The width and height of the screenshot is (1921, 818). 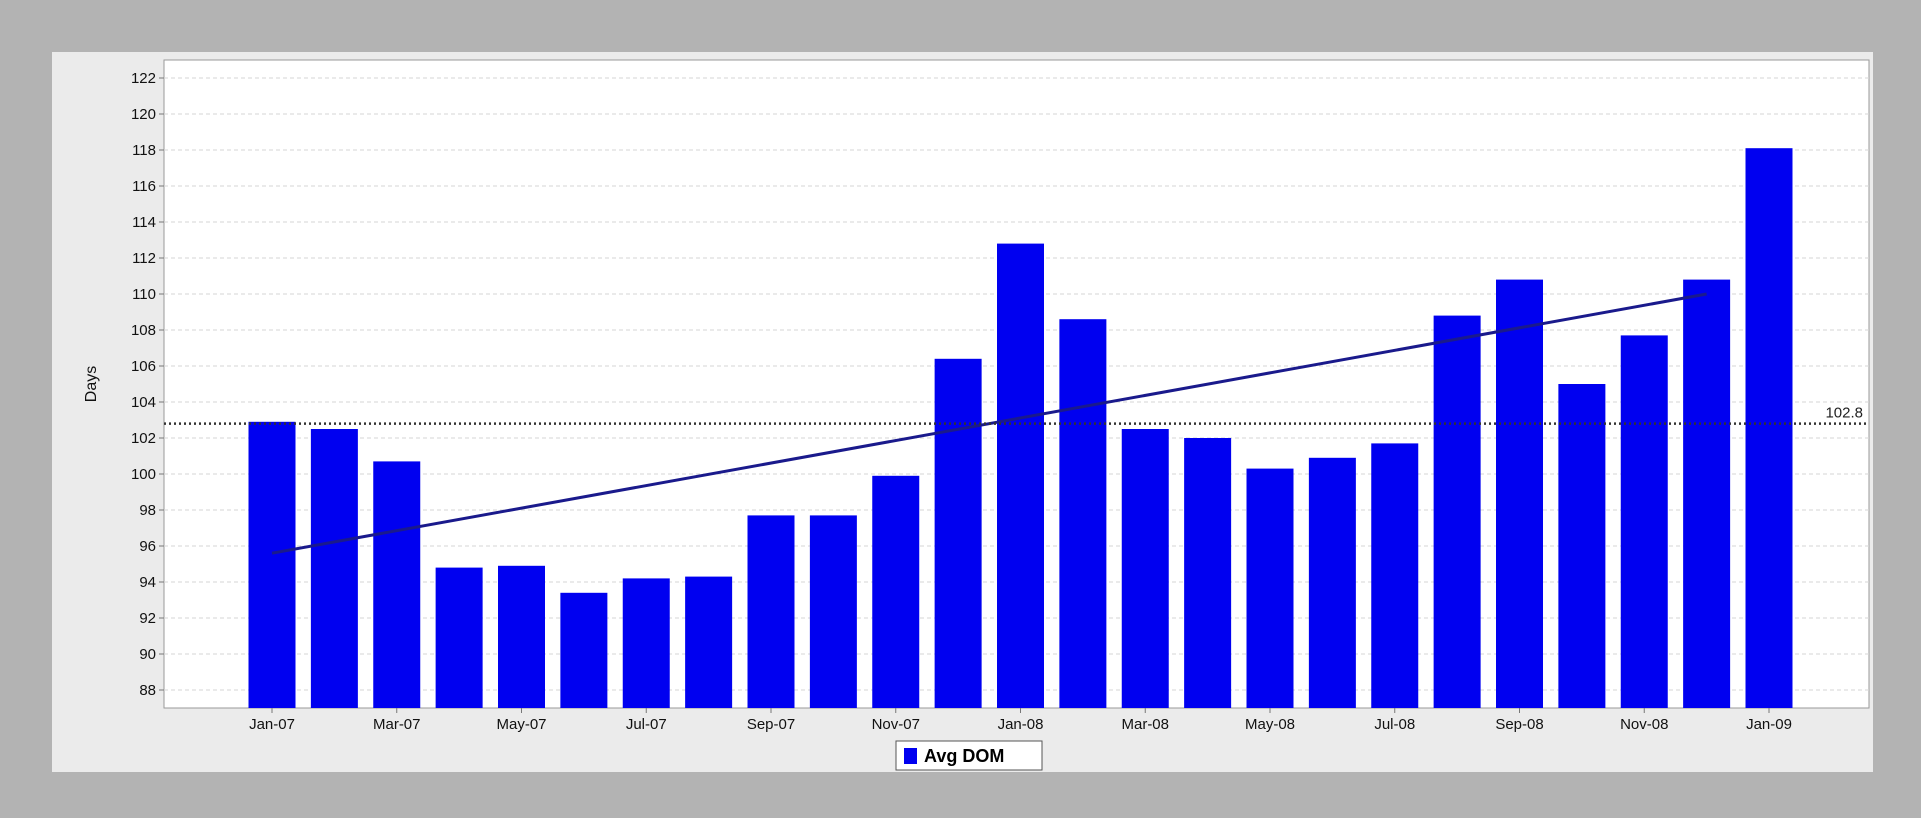 I want to click on y-tick-label: 108, so click(x=143, y=330).